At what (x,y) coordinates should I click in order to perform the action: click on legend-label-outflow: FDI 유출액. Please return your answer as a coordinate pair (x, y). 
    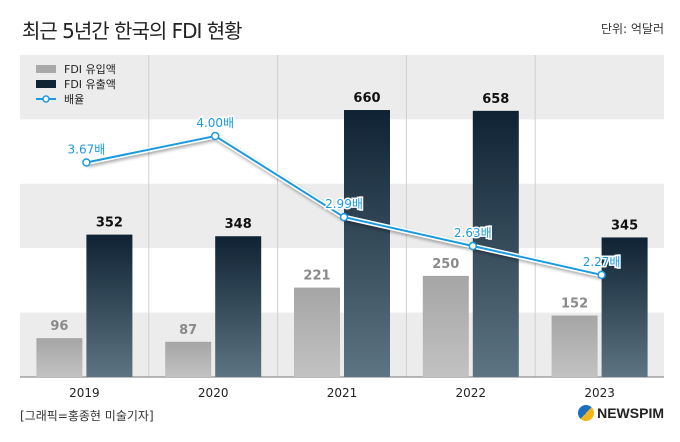
    Looking at the image, I should click on (90, 84).